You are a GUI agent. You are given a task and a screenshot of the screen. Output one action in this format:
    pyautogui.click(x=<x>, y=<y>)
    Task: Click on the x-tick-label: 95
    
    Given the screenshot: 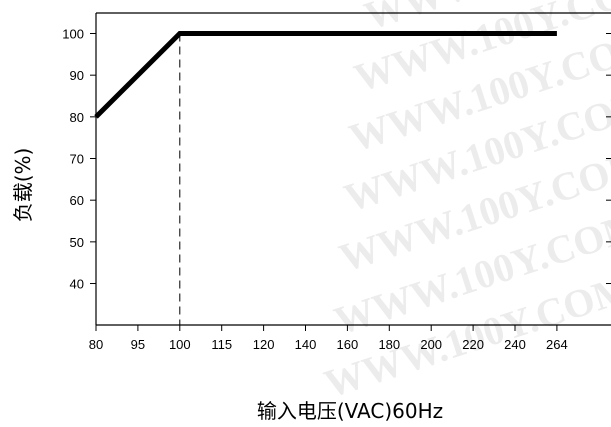 What is the action you would take?
    pyautogui.click(x=138, y=344)
    